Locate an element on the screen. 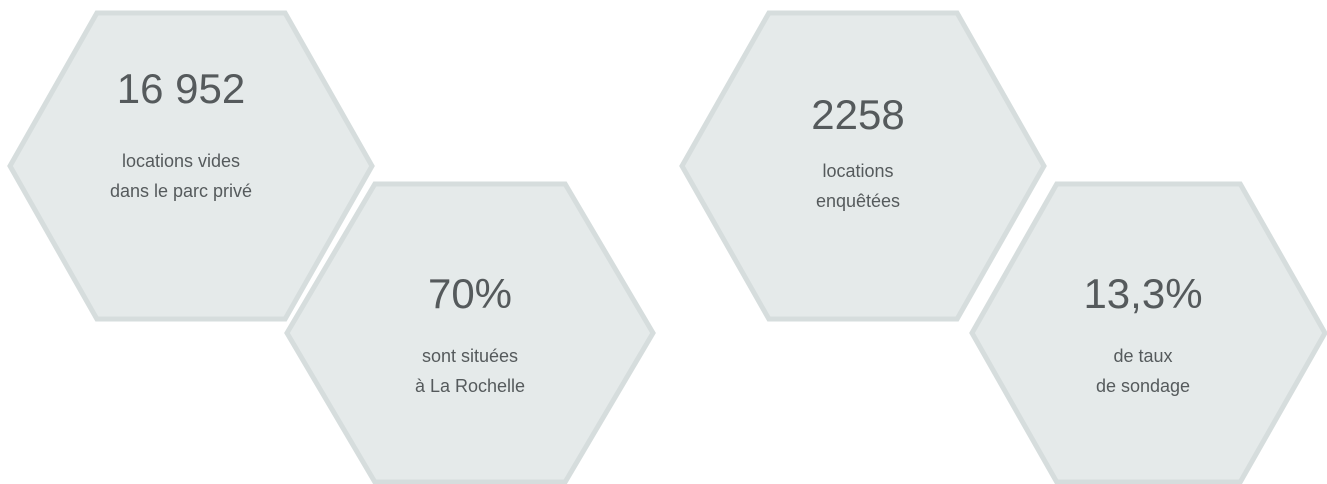 The width and height of the screenshot is (1327, 484). stat-label: dans le parc privé is located at coordinates (181, 191).